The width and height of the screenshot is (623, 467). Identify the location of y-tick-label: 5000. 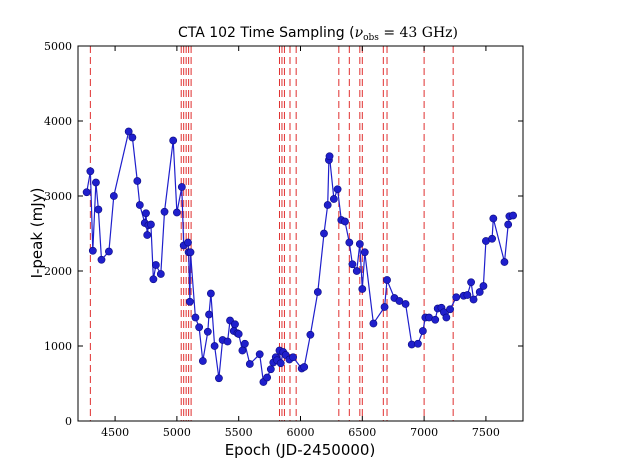
(58, 46).